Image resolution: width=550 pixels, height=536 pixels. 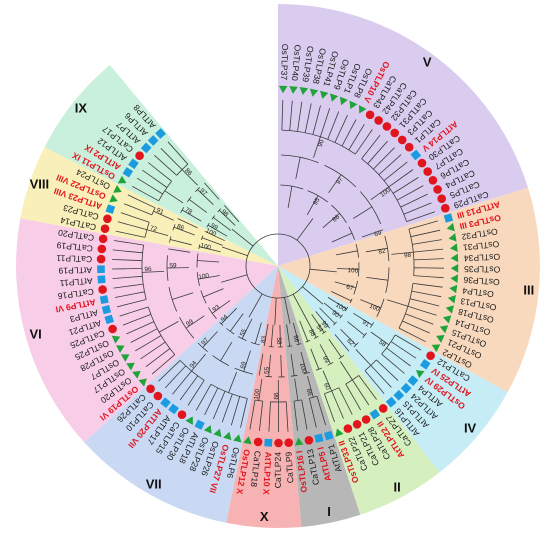 I want to click on clade-label: IV, so click(x=470, y=428).